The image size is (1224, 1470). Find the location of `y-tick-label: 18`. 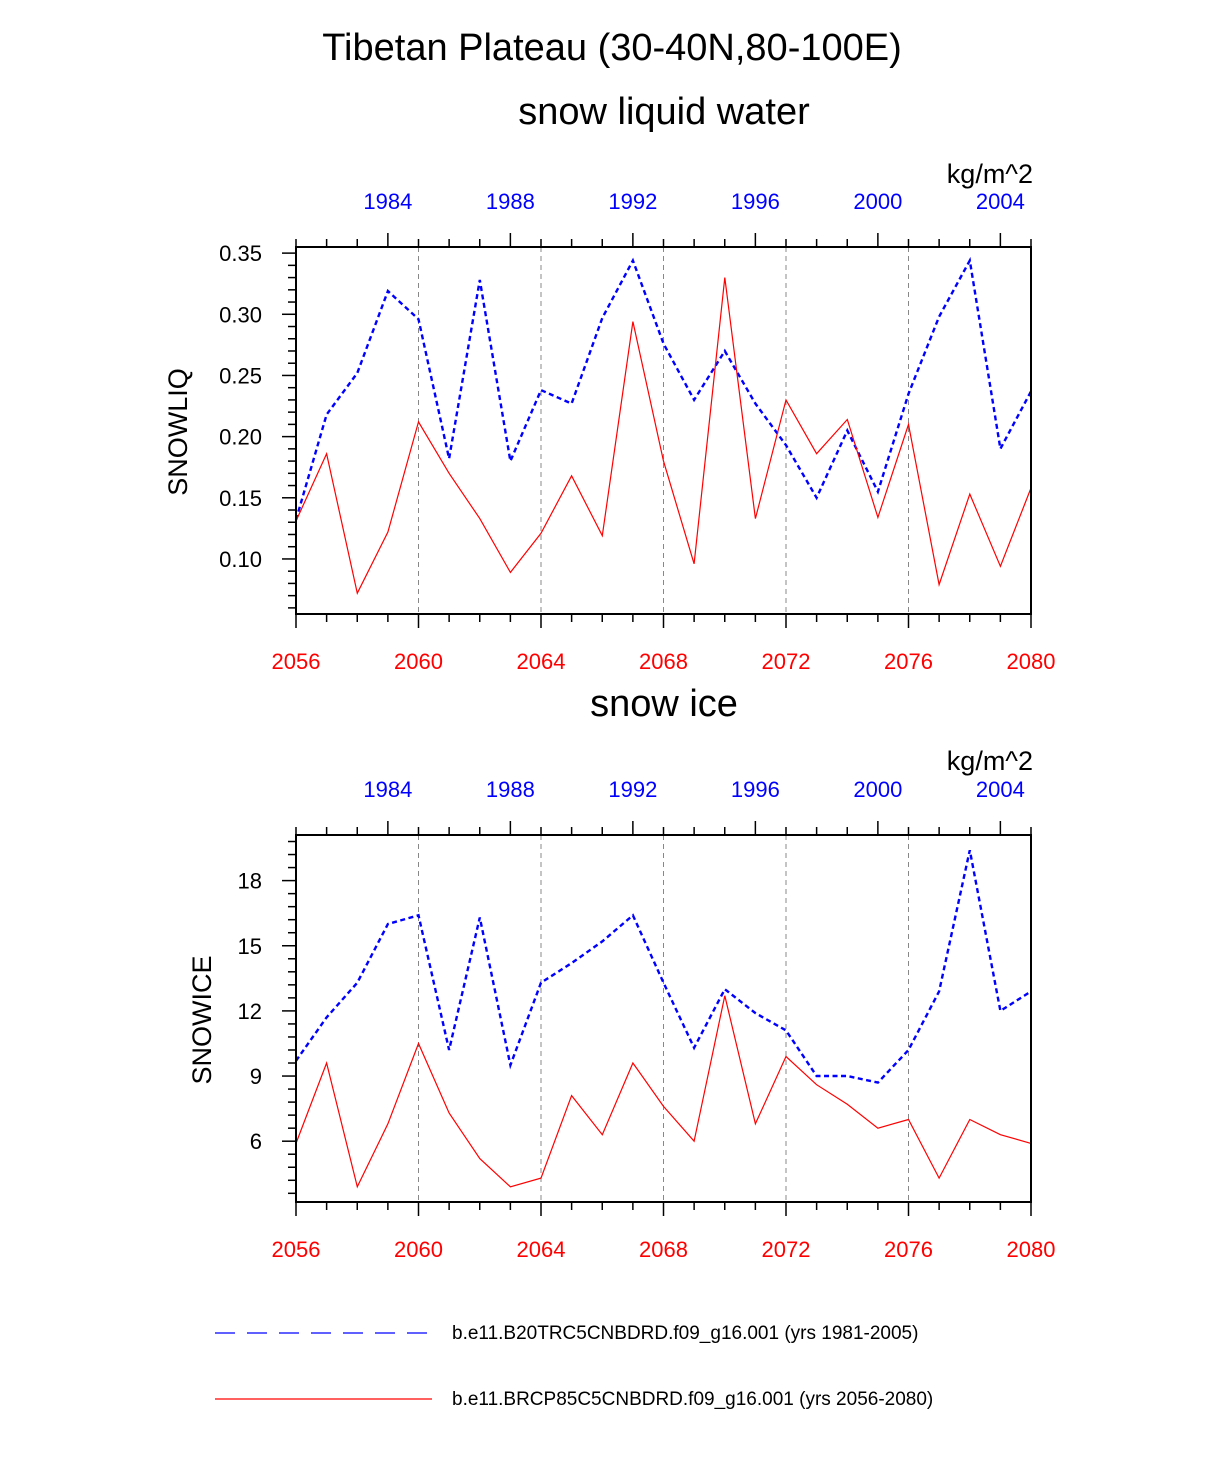

y-tick-label: 18 is located at coordinates (250, 881).